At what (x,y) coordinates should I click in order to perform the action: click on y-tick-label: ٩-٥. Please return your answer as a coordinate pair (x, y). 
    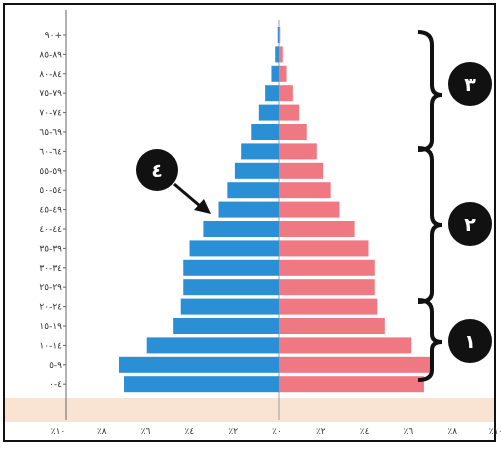
    Looking at the image, I should click on (55, 366).